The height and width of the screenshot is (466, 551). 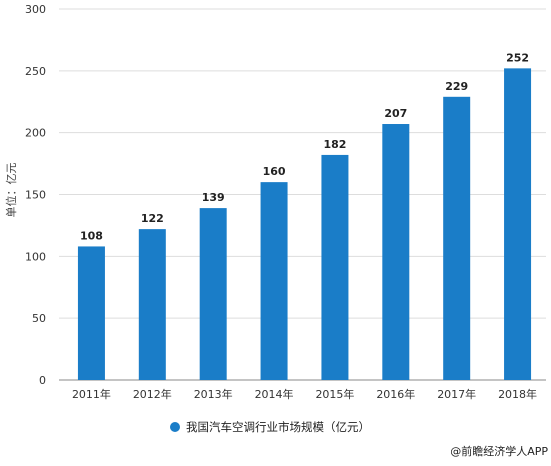 I want to click on data-label: 182, so click(x=334, y=144).